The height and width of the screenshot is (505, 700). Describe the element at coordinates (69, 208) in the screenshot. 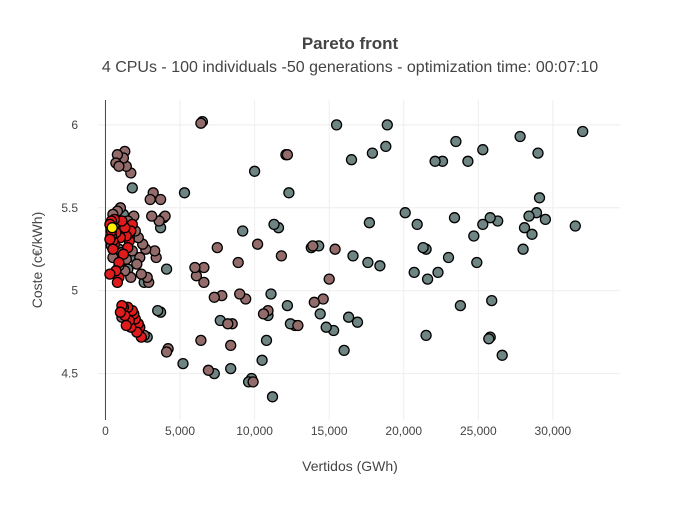

I see `y-tick-label: 5.5` at that location.